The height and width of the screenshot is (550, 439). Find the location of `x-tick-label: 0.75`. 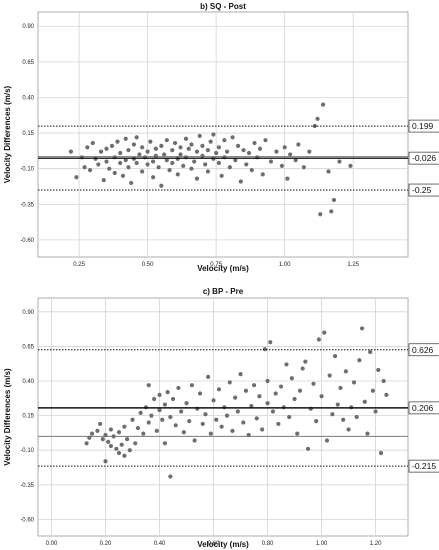

x-tick-label: 0.75 is located at coordinates (216, 265).